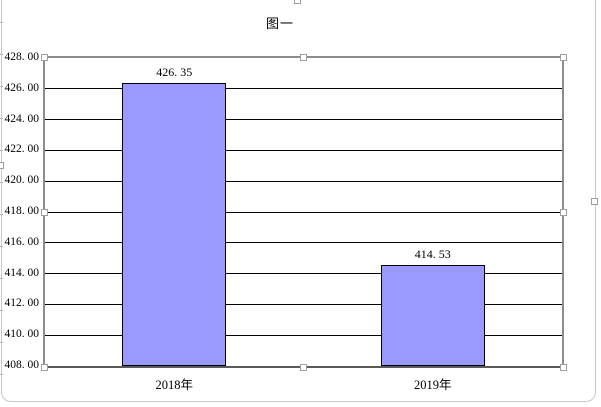 The width and height of the screenshot is (601, 407). Describe the element at coordinates (22, 118) in the screenshot. I see `y-axis-label: 424. 00` at that location.